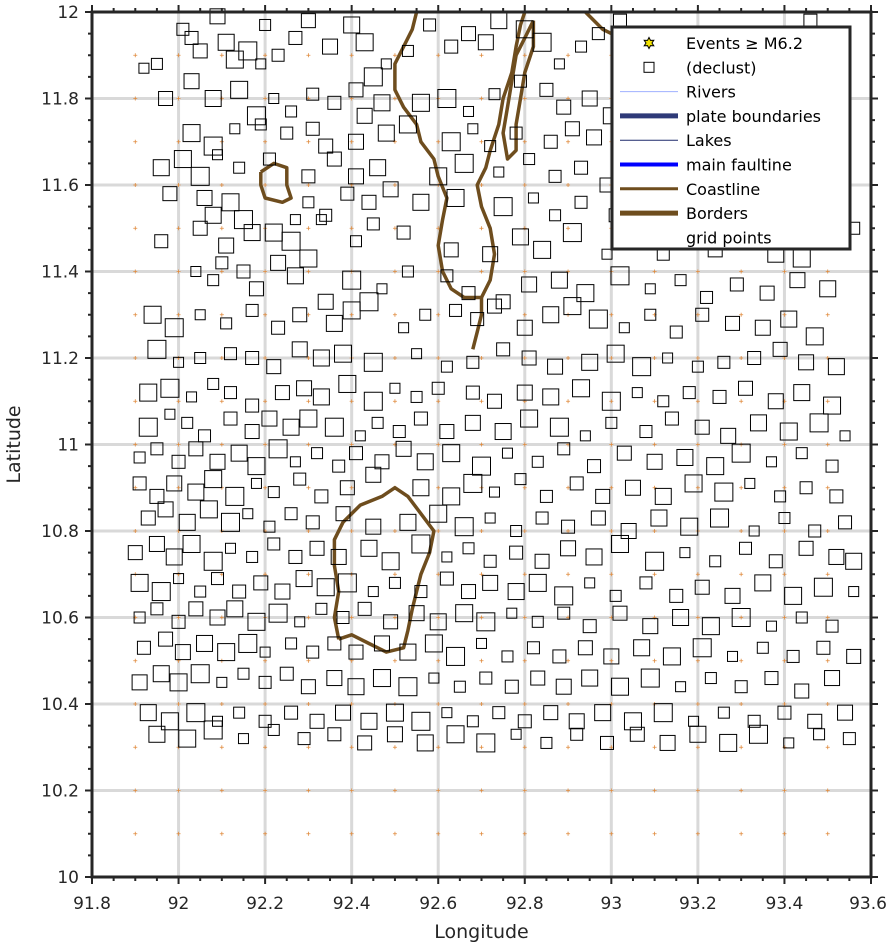 Image resolution: width=892 pixels, height=942 pixels. What do you see at coordinates (265, 904) in the screenshot?
I see `x-tick-label: 92.2` at bounding box center [265, 904].